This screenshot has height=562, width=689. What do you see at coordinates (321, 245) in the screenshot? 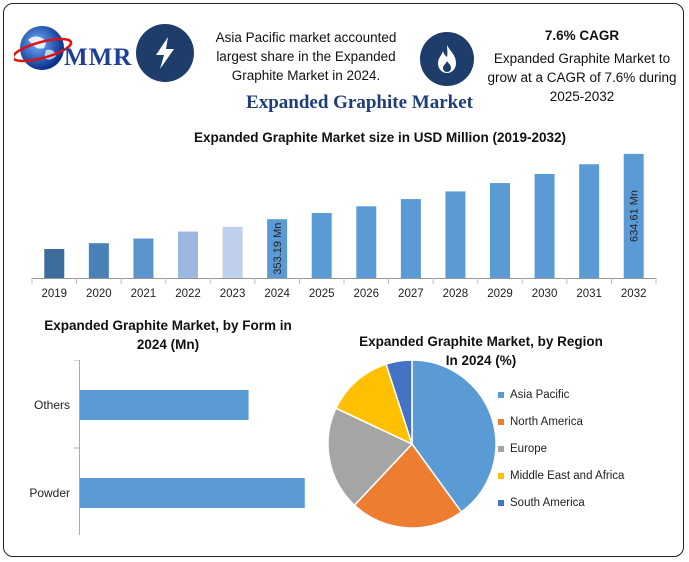
I see `bar-2025` at bounding box center [321, 245].